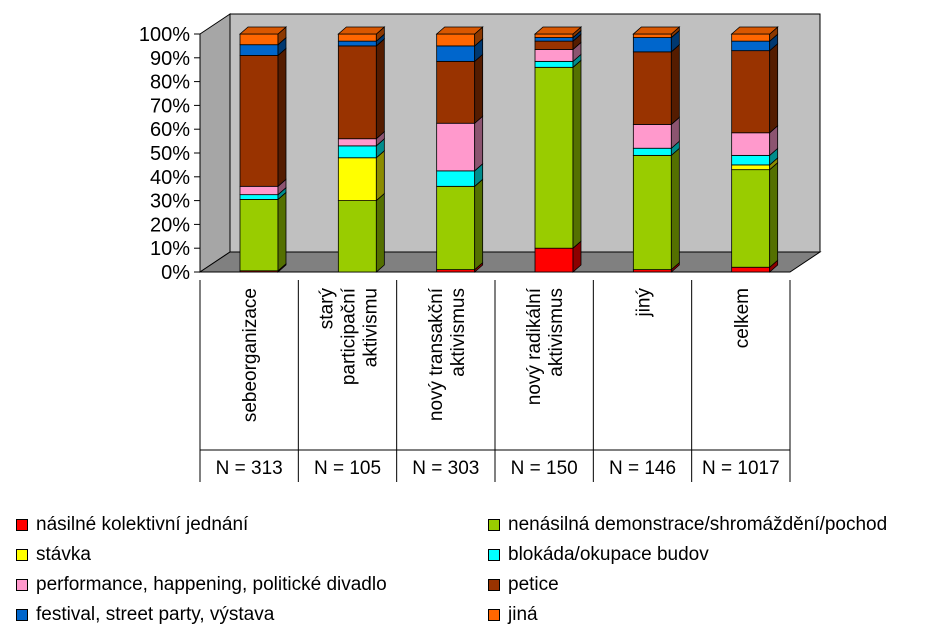  What do you see at coordinates (534, 346) in the screenshot?
I see `category-label: nový radikální` at bounding box center [534, 346].